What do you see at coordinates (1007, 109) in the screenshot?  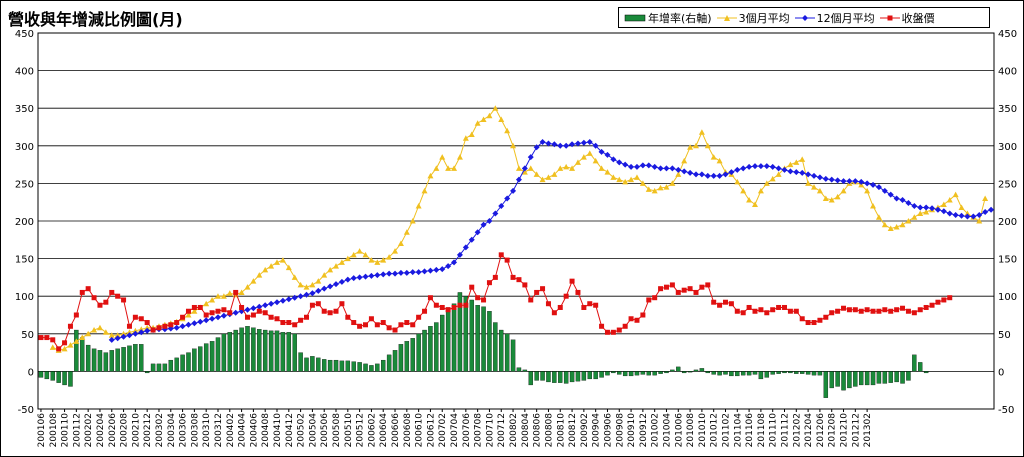 I see `y-right-tick-label: 350` at bounding box center [1007, 109].